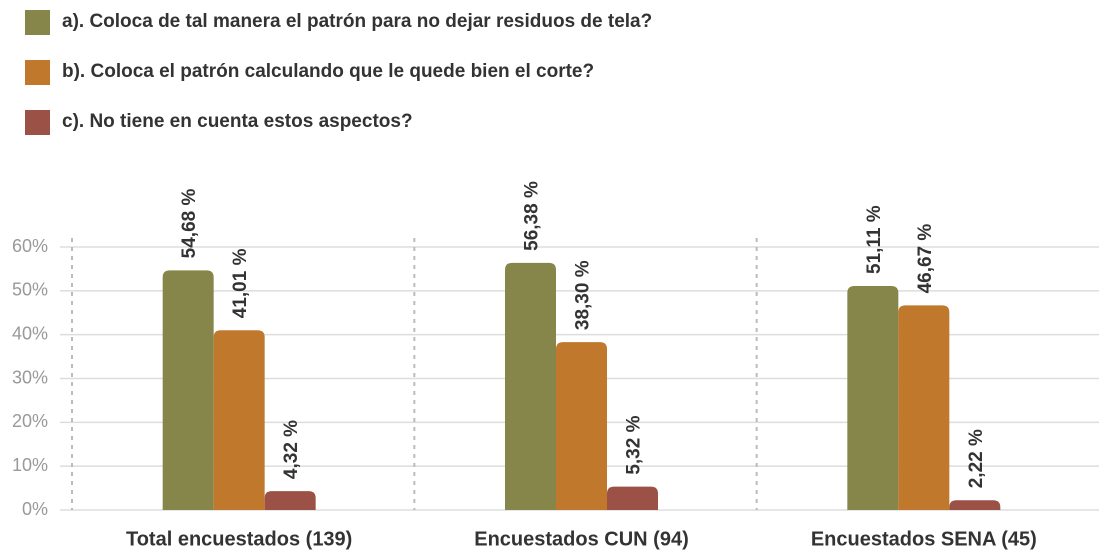 The width and height of the screenshot is (1099, 551). Describe the element at coordinates (976, 458) in the screenshot. I see `value-label: 2,22 %` at that location.